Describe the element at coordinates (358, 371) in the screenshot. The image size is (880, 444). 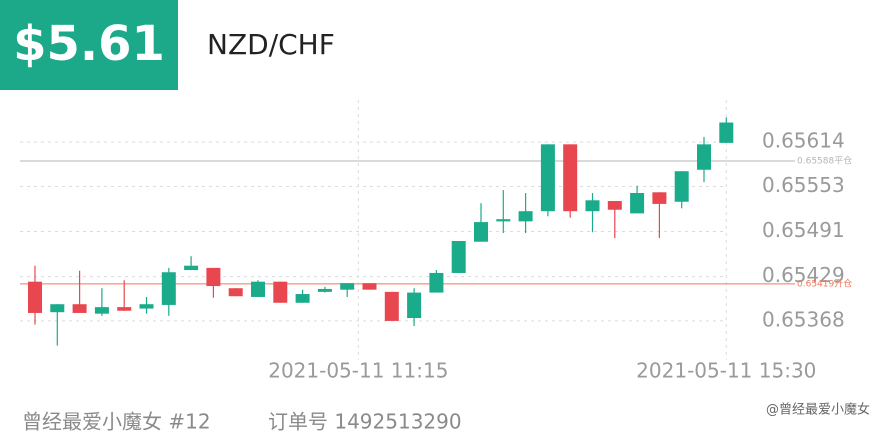
I see `x-tick-label: 2021-05-11 11:15` at that location.